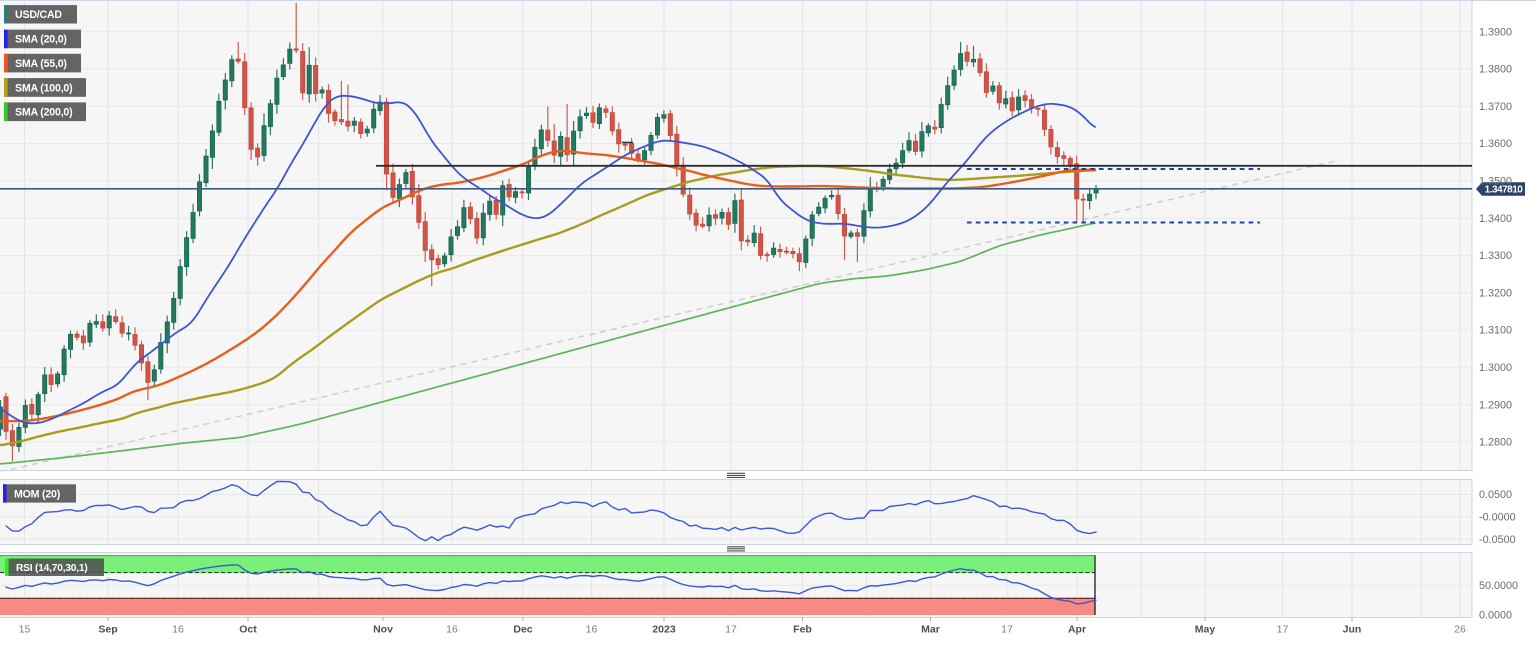 The width and height of the screenshot is (1536, 646). I want to click on svg-text: 0.0000, so click(1495, 616).